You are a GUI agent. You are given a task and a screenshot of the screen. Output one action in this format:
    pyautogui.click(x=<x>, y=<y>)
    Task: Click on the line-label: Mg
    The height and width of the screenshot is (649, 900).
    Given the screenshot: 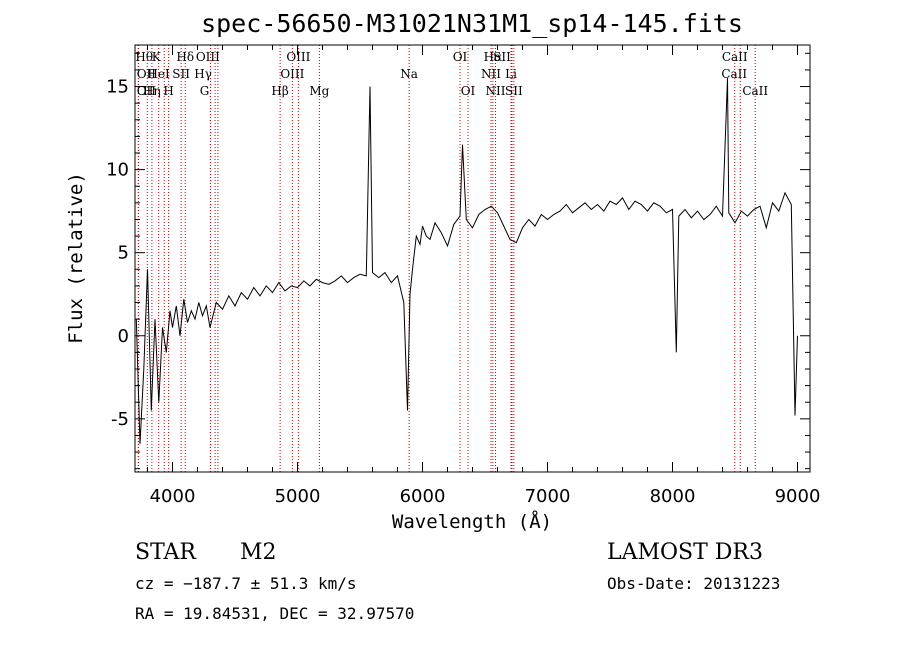 What is the action you would take?
    pyautogui.click(x=319, y=91)
    